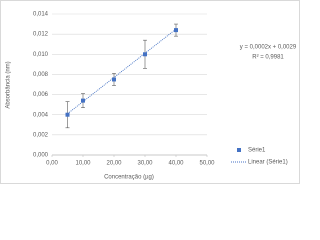 The image size is (320, 240). Describe the element at coordinates (145, 164) in the screenshot. I see `x-tick-label: 30,00` at that location.